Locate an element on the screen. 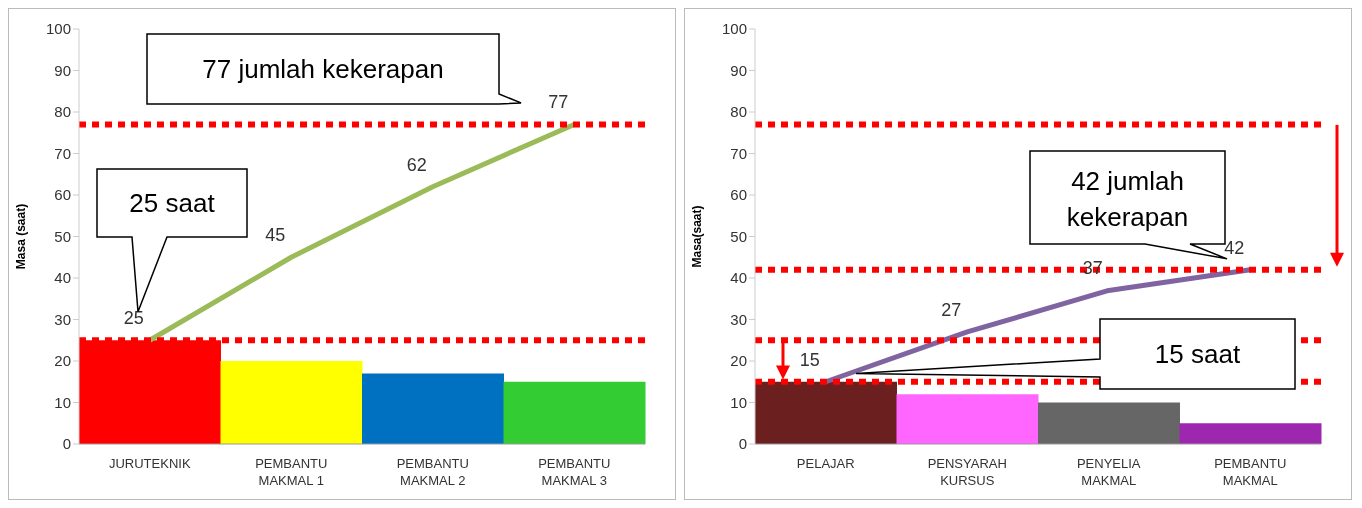 This screenshot has width=1362, height=508. annotation: 15 saat is located at coordinates (1197, 354).